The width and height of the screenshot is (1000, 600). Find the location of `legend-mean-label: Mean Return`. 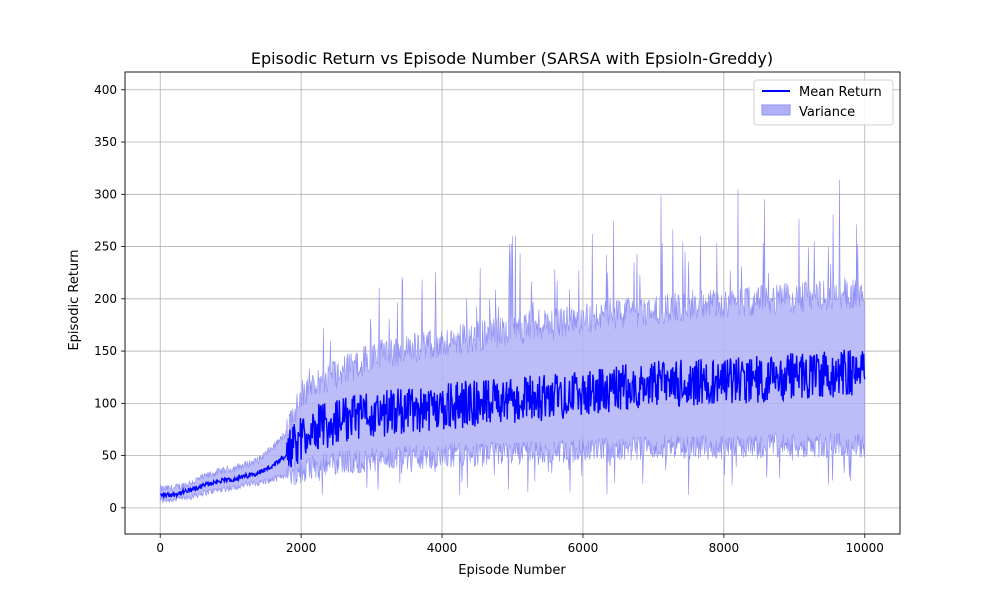

legend-mean-label: Mean Return is located at coordinates (840, 92).